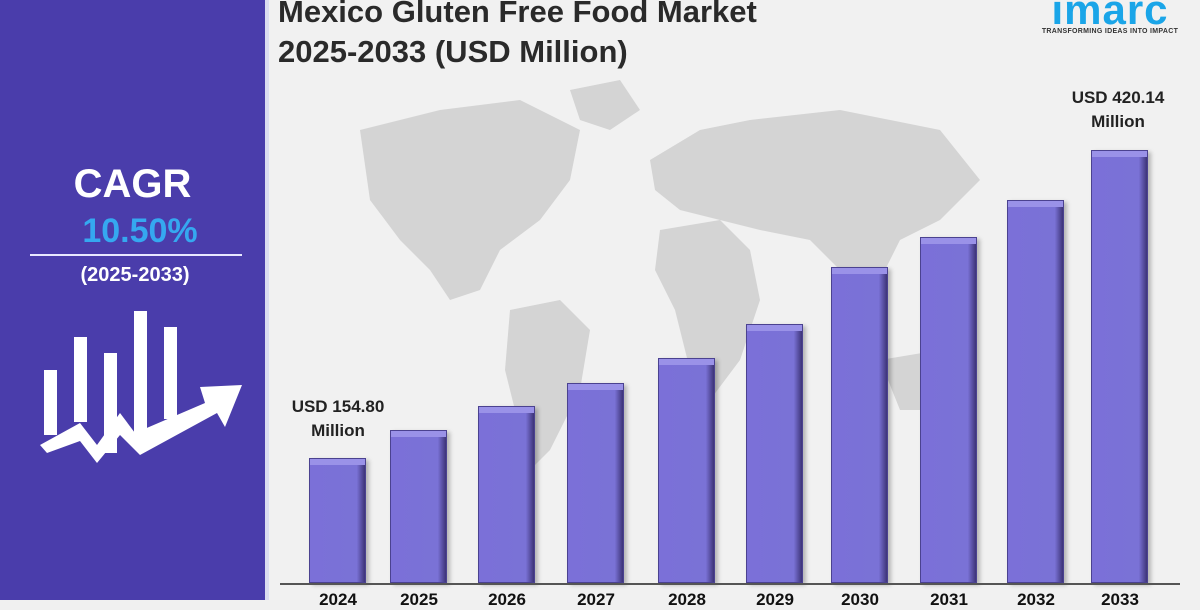 The width and height of the screenshot is (1200, 610). What do you see at coordinates (775, 599) in the screenshot?
I see `x-tick-label: 2029` at bounding box center [775, 599].